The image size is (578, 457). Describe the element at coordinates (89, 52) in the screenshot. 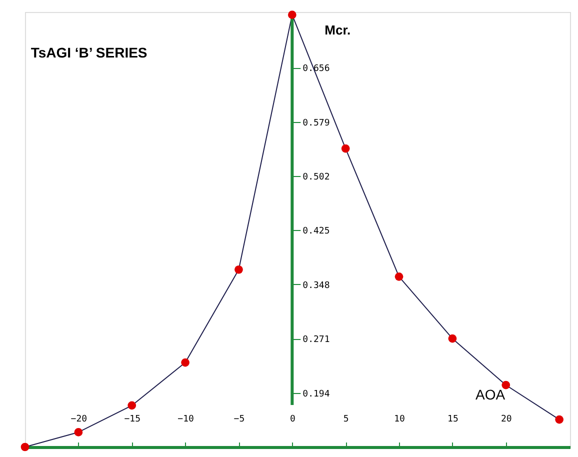

I see `text: TsAGI ‘B’ SERIES` at that location.